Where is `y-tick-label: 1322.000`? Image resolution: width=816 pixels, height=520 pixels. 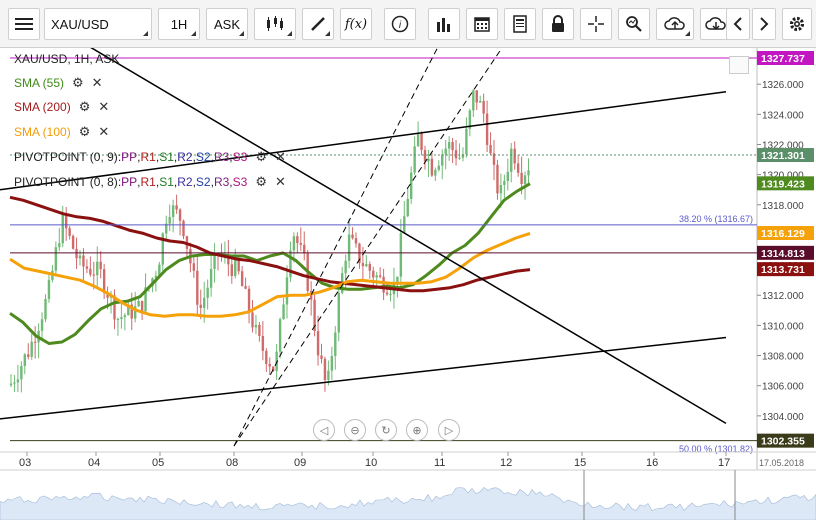
y-tick-label: 1322.000 is located at coordinates (783, 145).